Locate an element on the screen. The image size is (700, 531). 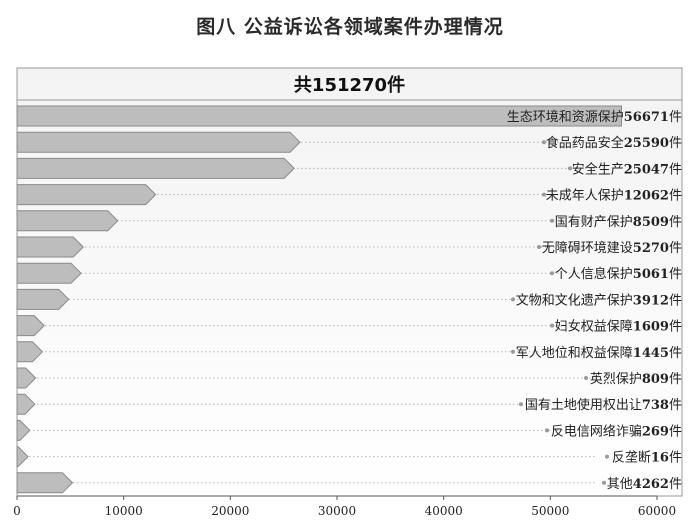
bar-label: 国有财产保护8509件 is located at coordinates (618, 222).